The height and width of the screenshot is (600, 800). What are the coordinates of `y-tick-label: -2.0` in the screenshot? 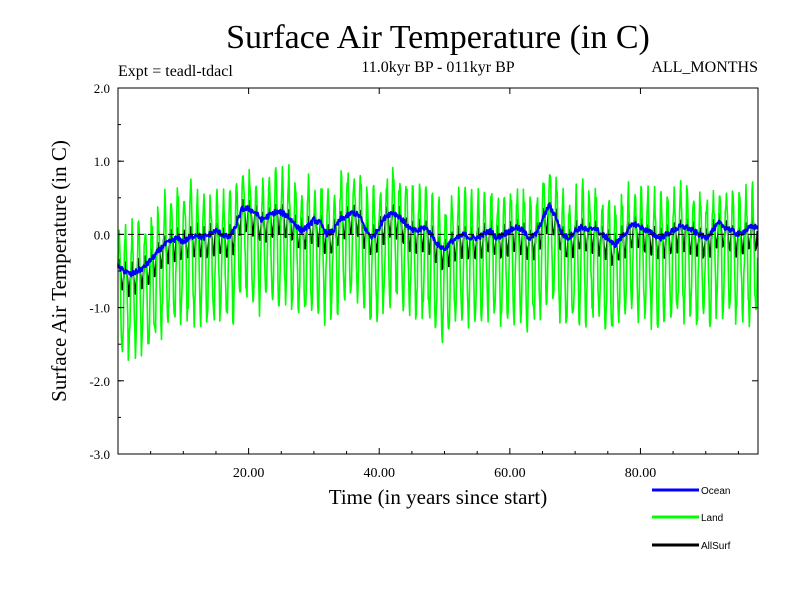 It's located at (99, 381).